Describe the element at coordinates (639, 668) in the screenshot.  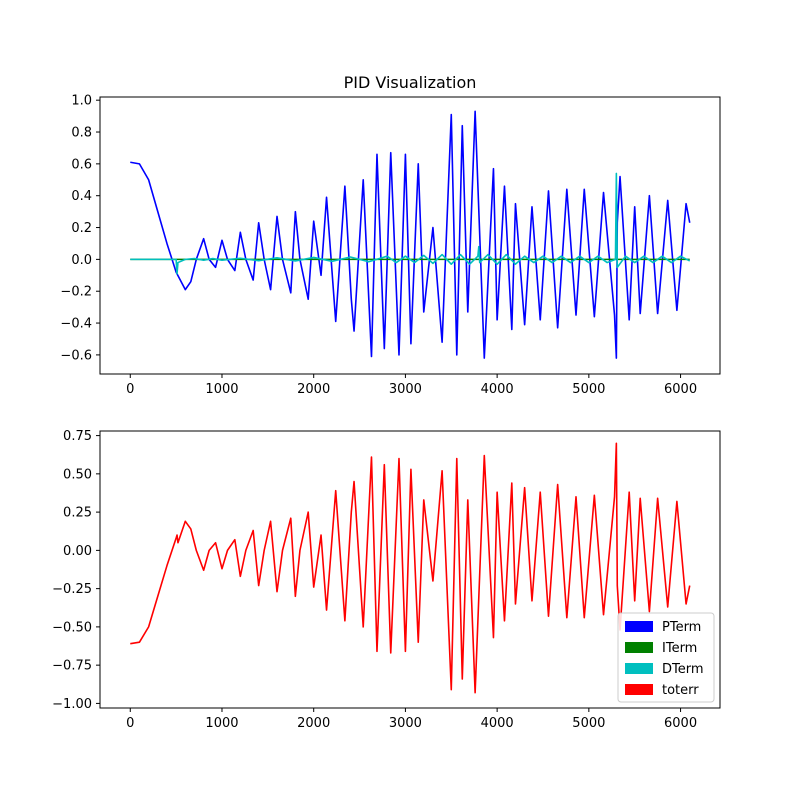
I see `legend-swatch-dterm` at that location.